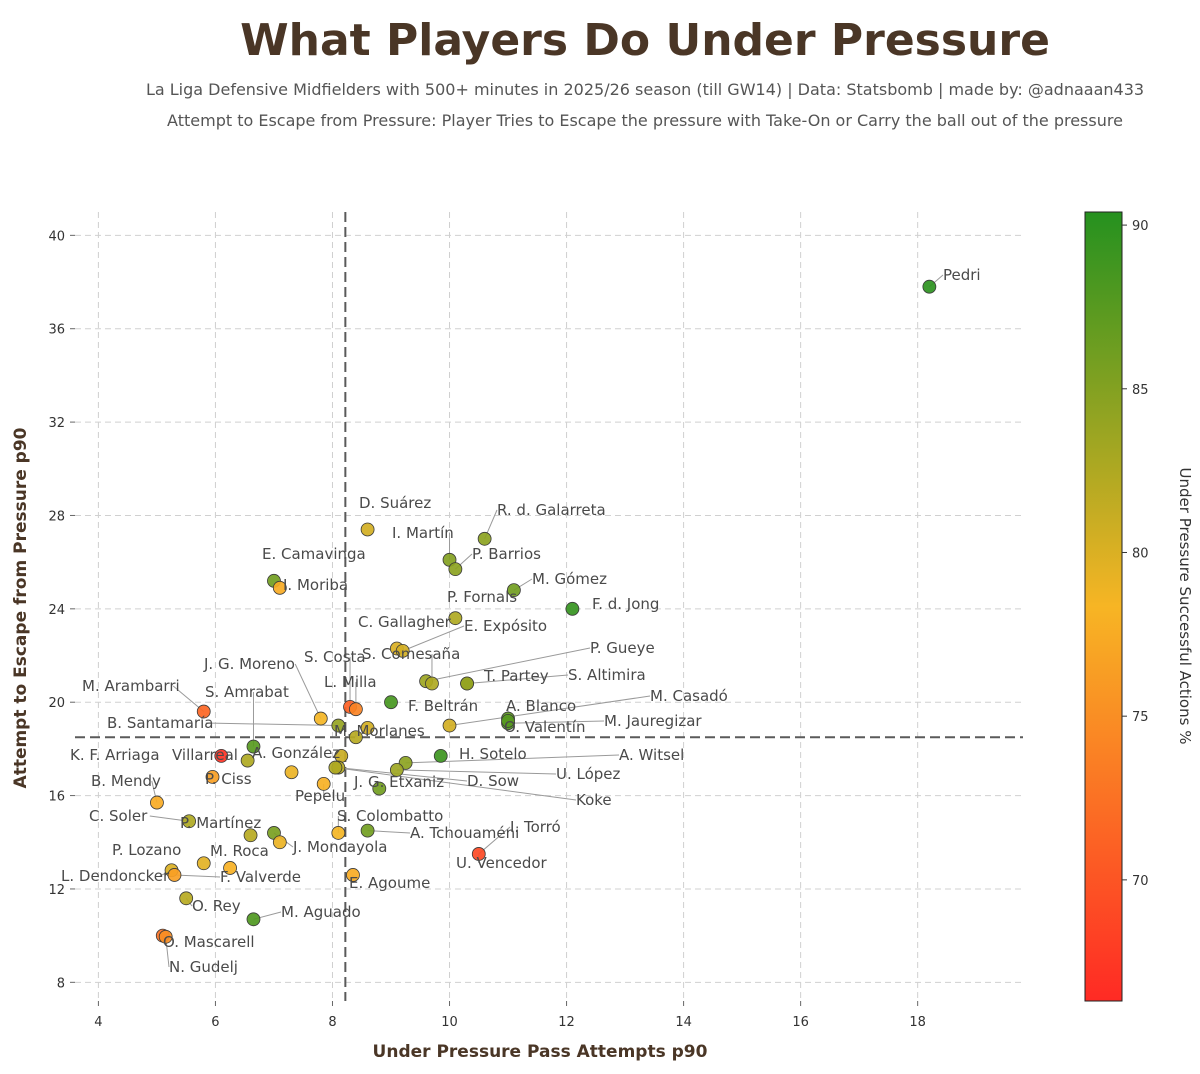 This screenshot has height=1074, width=1200. I want to click on colorbar-ticks: 70 75 80 85 90, so click(1135, 554).